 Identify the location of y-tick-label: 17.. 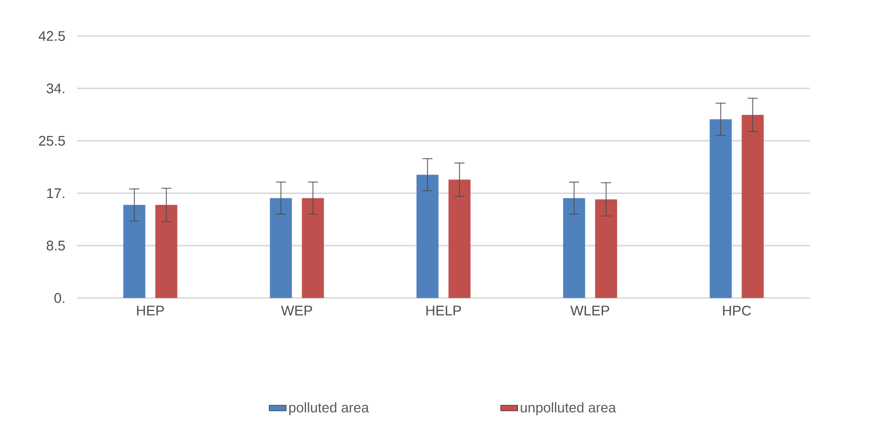
(55, 193).